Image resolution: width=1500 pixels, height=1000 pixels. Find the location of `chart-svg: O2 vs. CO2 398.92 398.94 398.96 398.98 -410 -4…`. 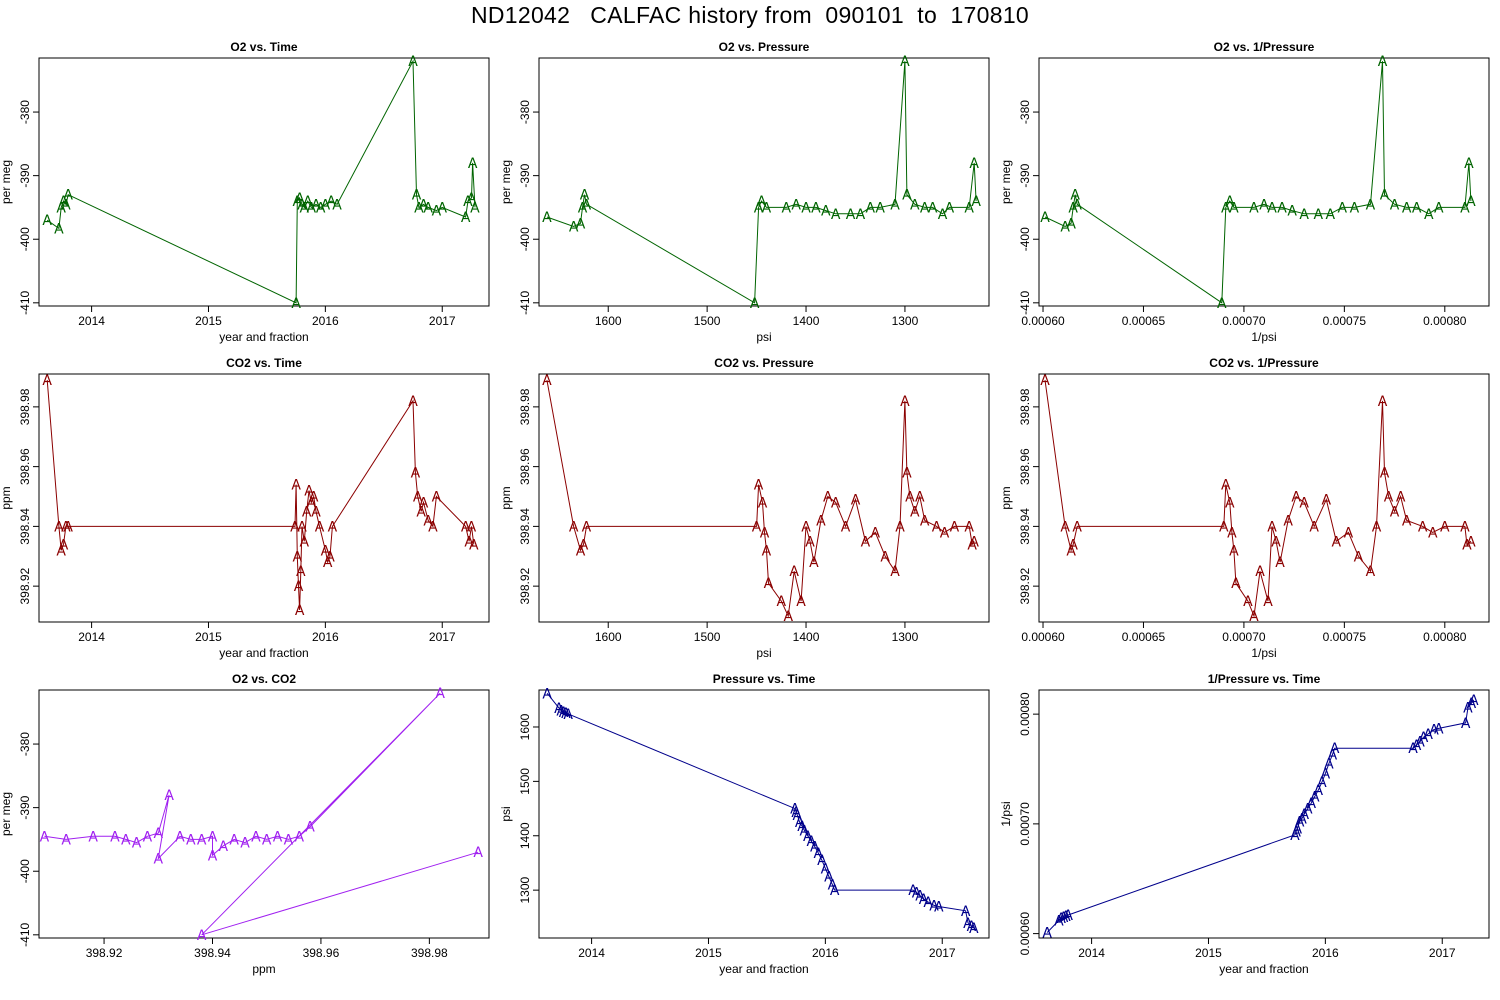

chart-svg: O2 vs. CO2 398.92 398.94 398.96 398.98 -410 -4… is located at coordinates (245, 824).